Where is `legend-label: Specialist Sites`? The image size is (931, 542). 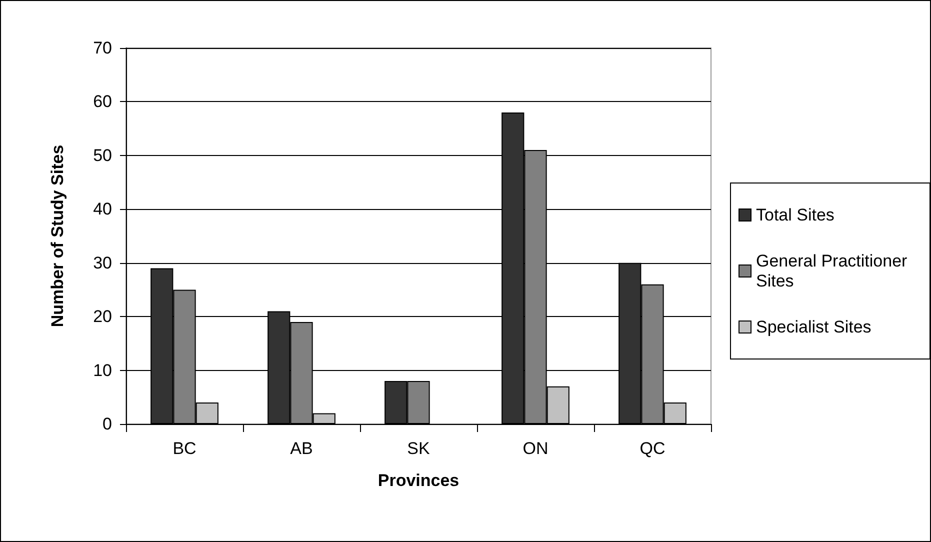 legend-label: Specialist Sites is located at coordinates (814, 327).